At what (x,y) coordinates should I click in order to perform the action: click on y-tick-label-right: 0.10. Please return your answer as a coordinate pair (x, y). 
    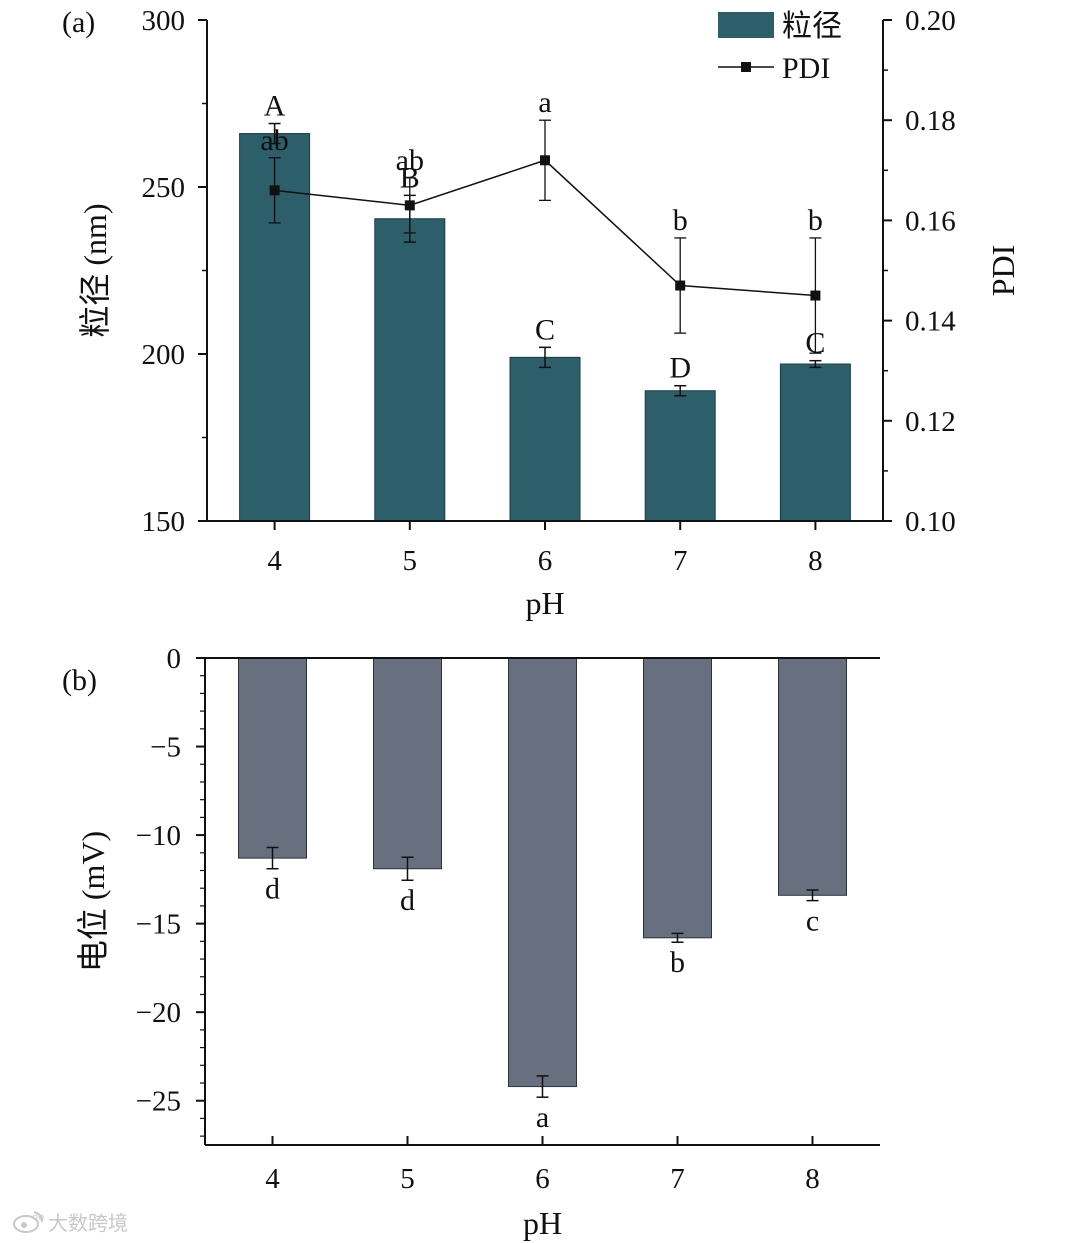
    Looking at the image, I should click on (930, 522).